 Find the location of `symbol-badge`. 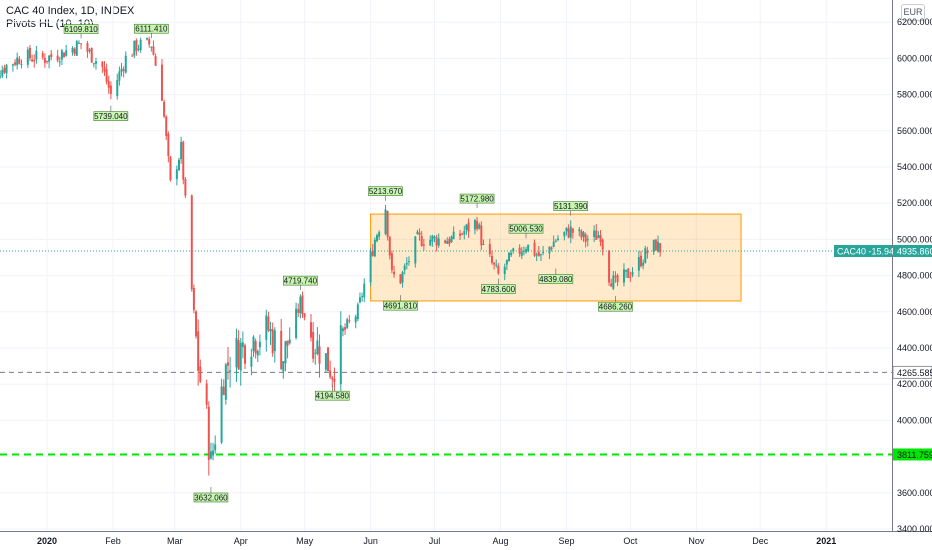

symbol-badge is located at coordinates (863, 251).